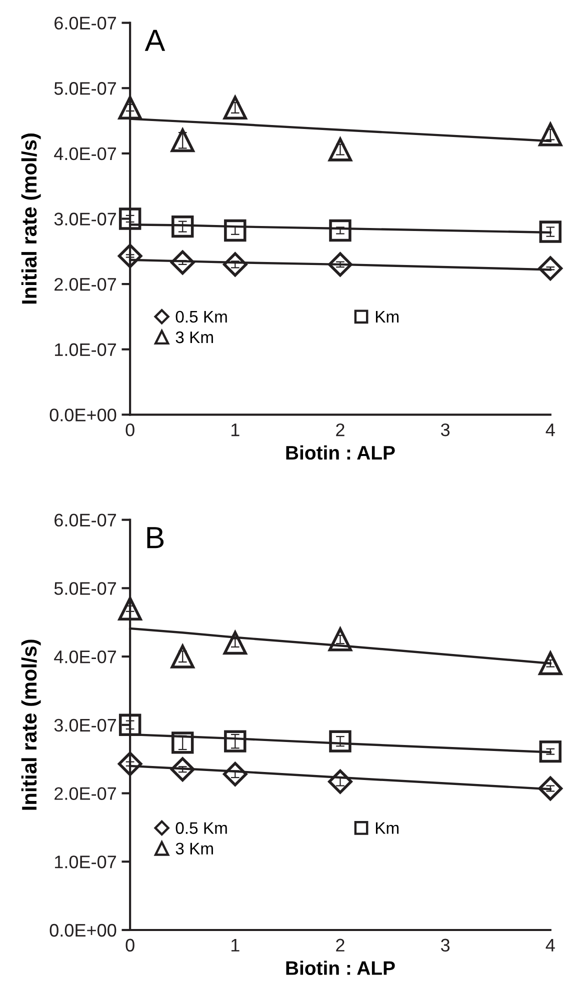  What do you see at coordinates (155, 537) in the screenshot?
I see `annotation: B` at bounding box center [155, 537].